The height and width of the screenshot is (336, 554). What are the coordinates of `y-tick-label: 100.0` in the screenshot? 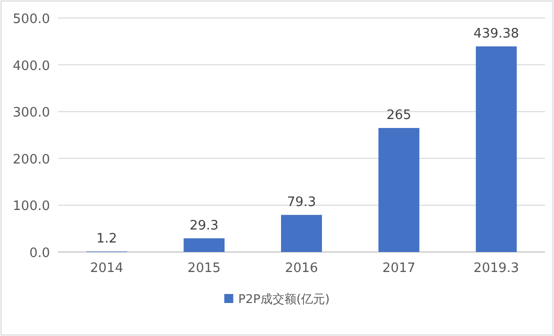 It's located at (31, 206).